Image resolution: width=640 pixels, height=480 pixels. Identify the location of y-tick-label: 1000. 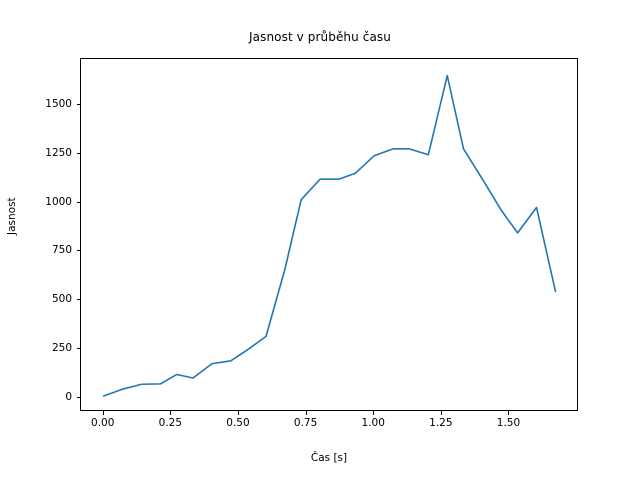
(58, 201).